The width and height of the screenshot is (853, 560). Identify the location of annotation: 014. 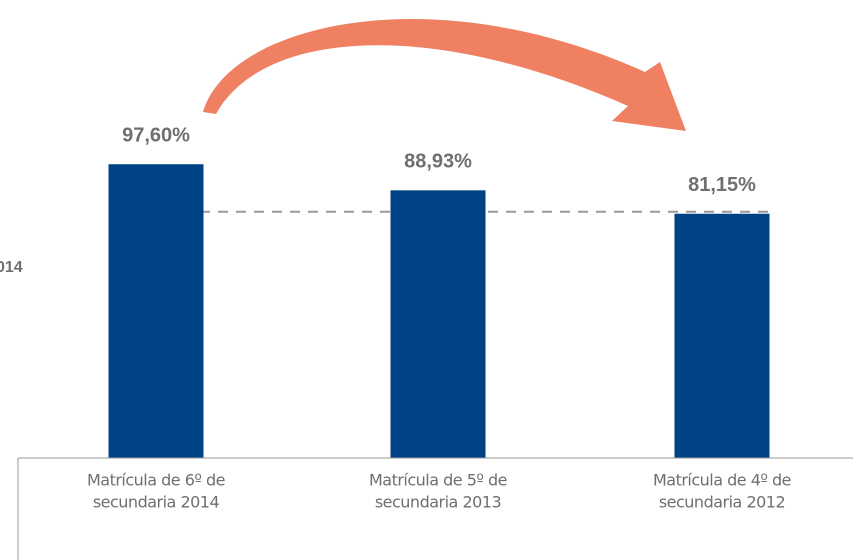
(11, 267).